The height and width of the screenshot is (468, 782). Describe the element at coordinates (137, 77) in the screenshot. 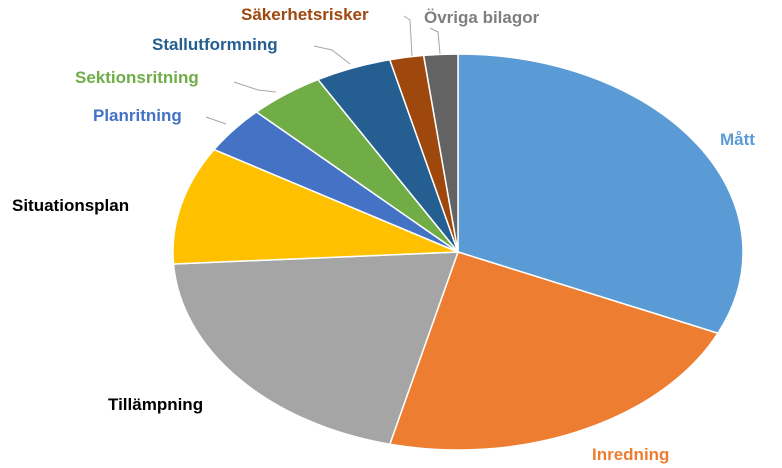

I see `slice-label: Sektionsritning` at that location.